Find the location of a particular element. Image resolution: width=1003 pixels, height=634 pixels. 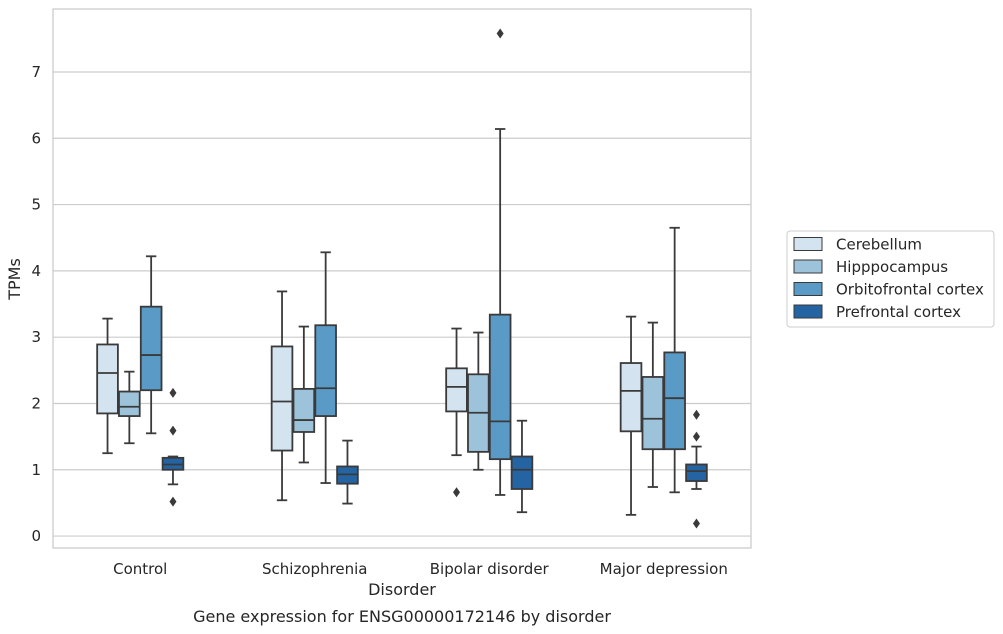

y-tick-labels: 0 1 2 3 4 5 6 7 is located at coordinates (36, 304).